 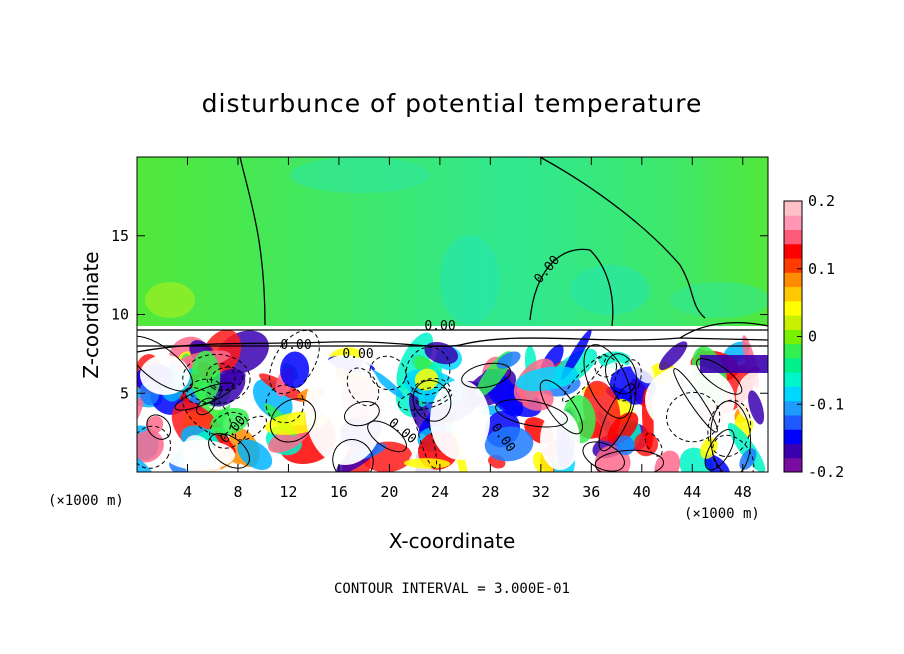 What do you see at coordinates (452, 589) in the screenshot?
I see `contour-interval-footer: CONTOUR INTERVAL = 3.000E-01` at bounding box center [452, 589].